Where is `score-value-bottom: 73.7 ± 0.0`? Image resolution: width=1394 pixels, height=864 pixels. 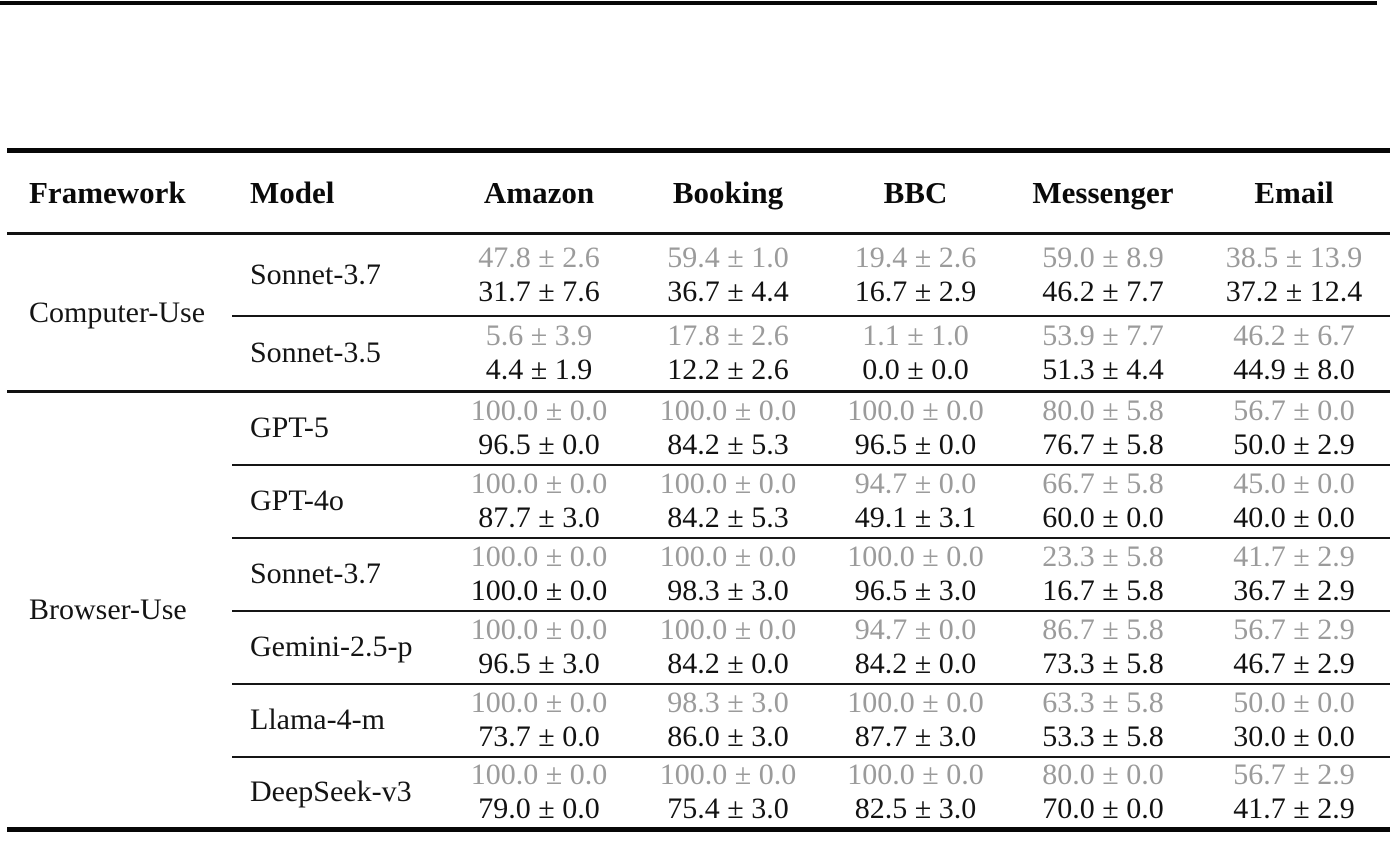 score-value-bottom: 73.7 ± 0.0 is located at coordinates (539, 736).